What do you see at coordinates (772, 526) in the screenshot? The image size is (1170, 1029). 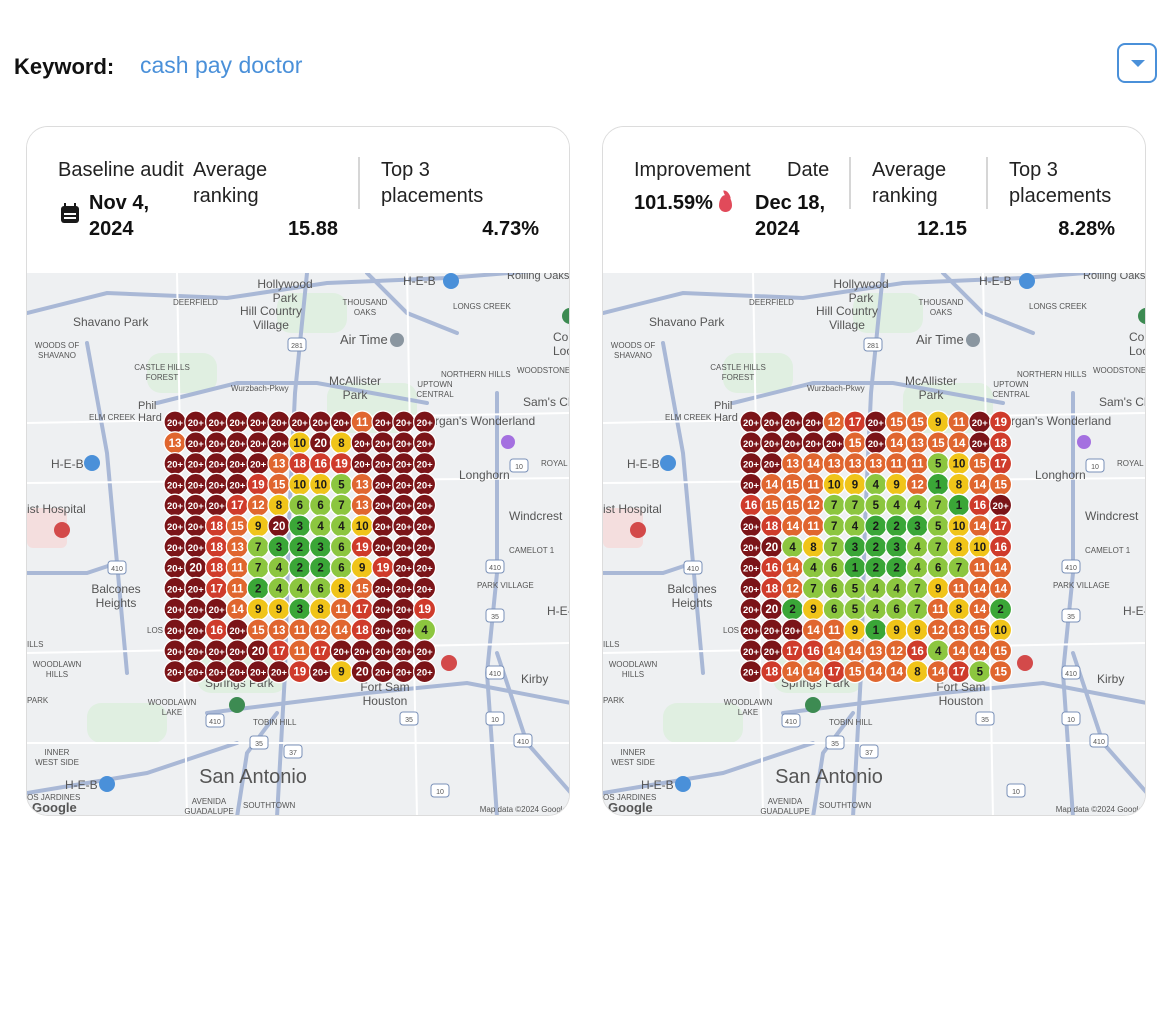 I see `rank-marker: 18` at bounding box center [772, 526].